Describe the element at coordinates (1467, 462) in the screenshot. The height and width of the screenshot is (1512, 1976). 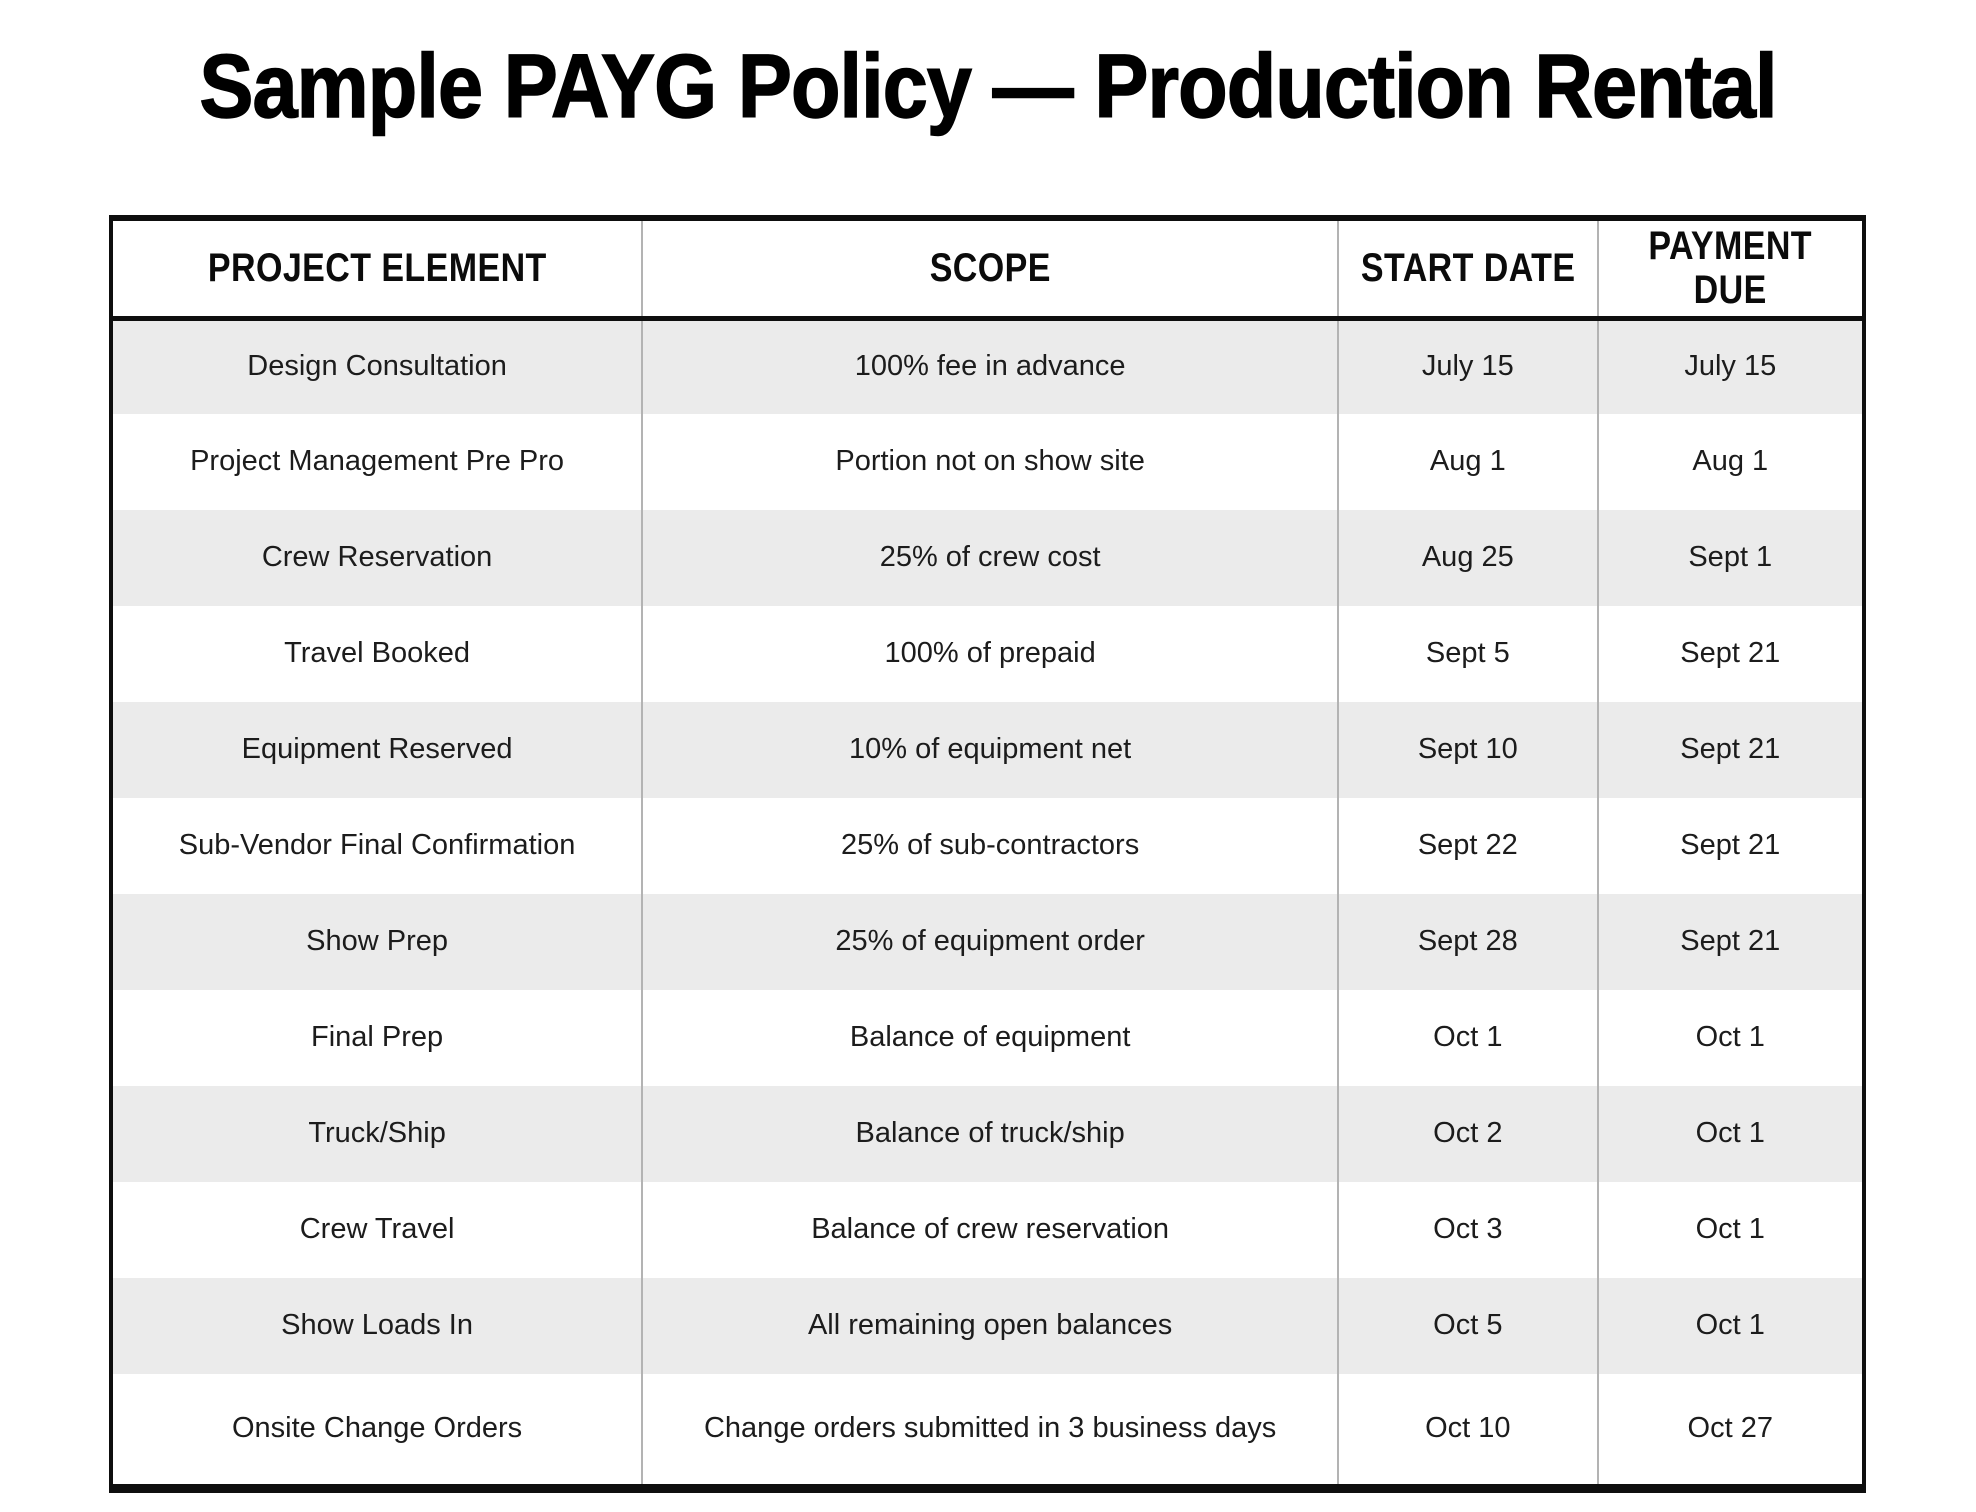
I see `cell-start-date: Aug 1` at that location.